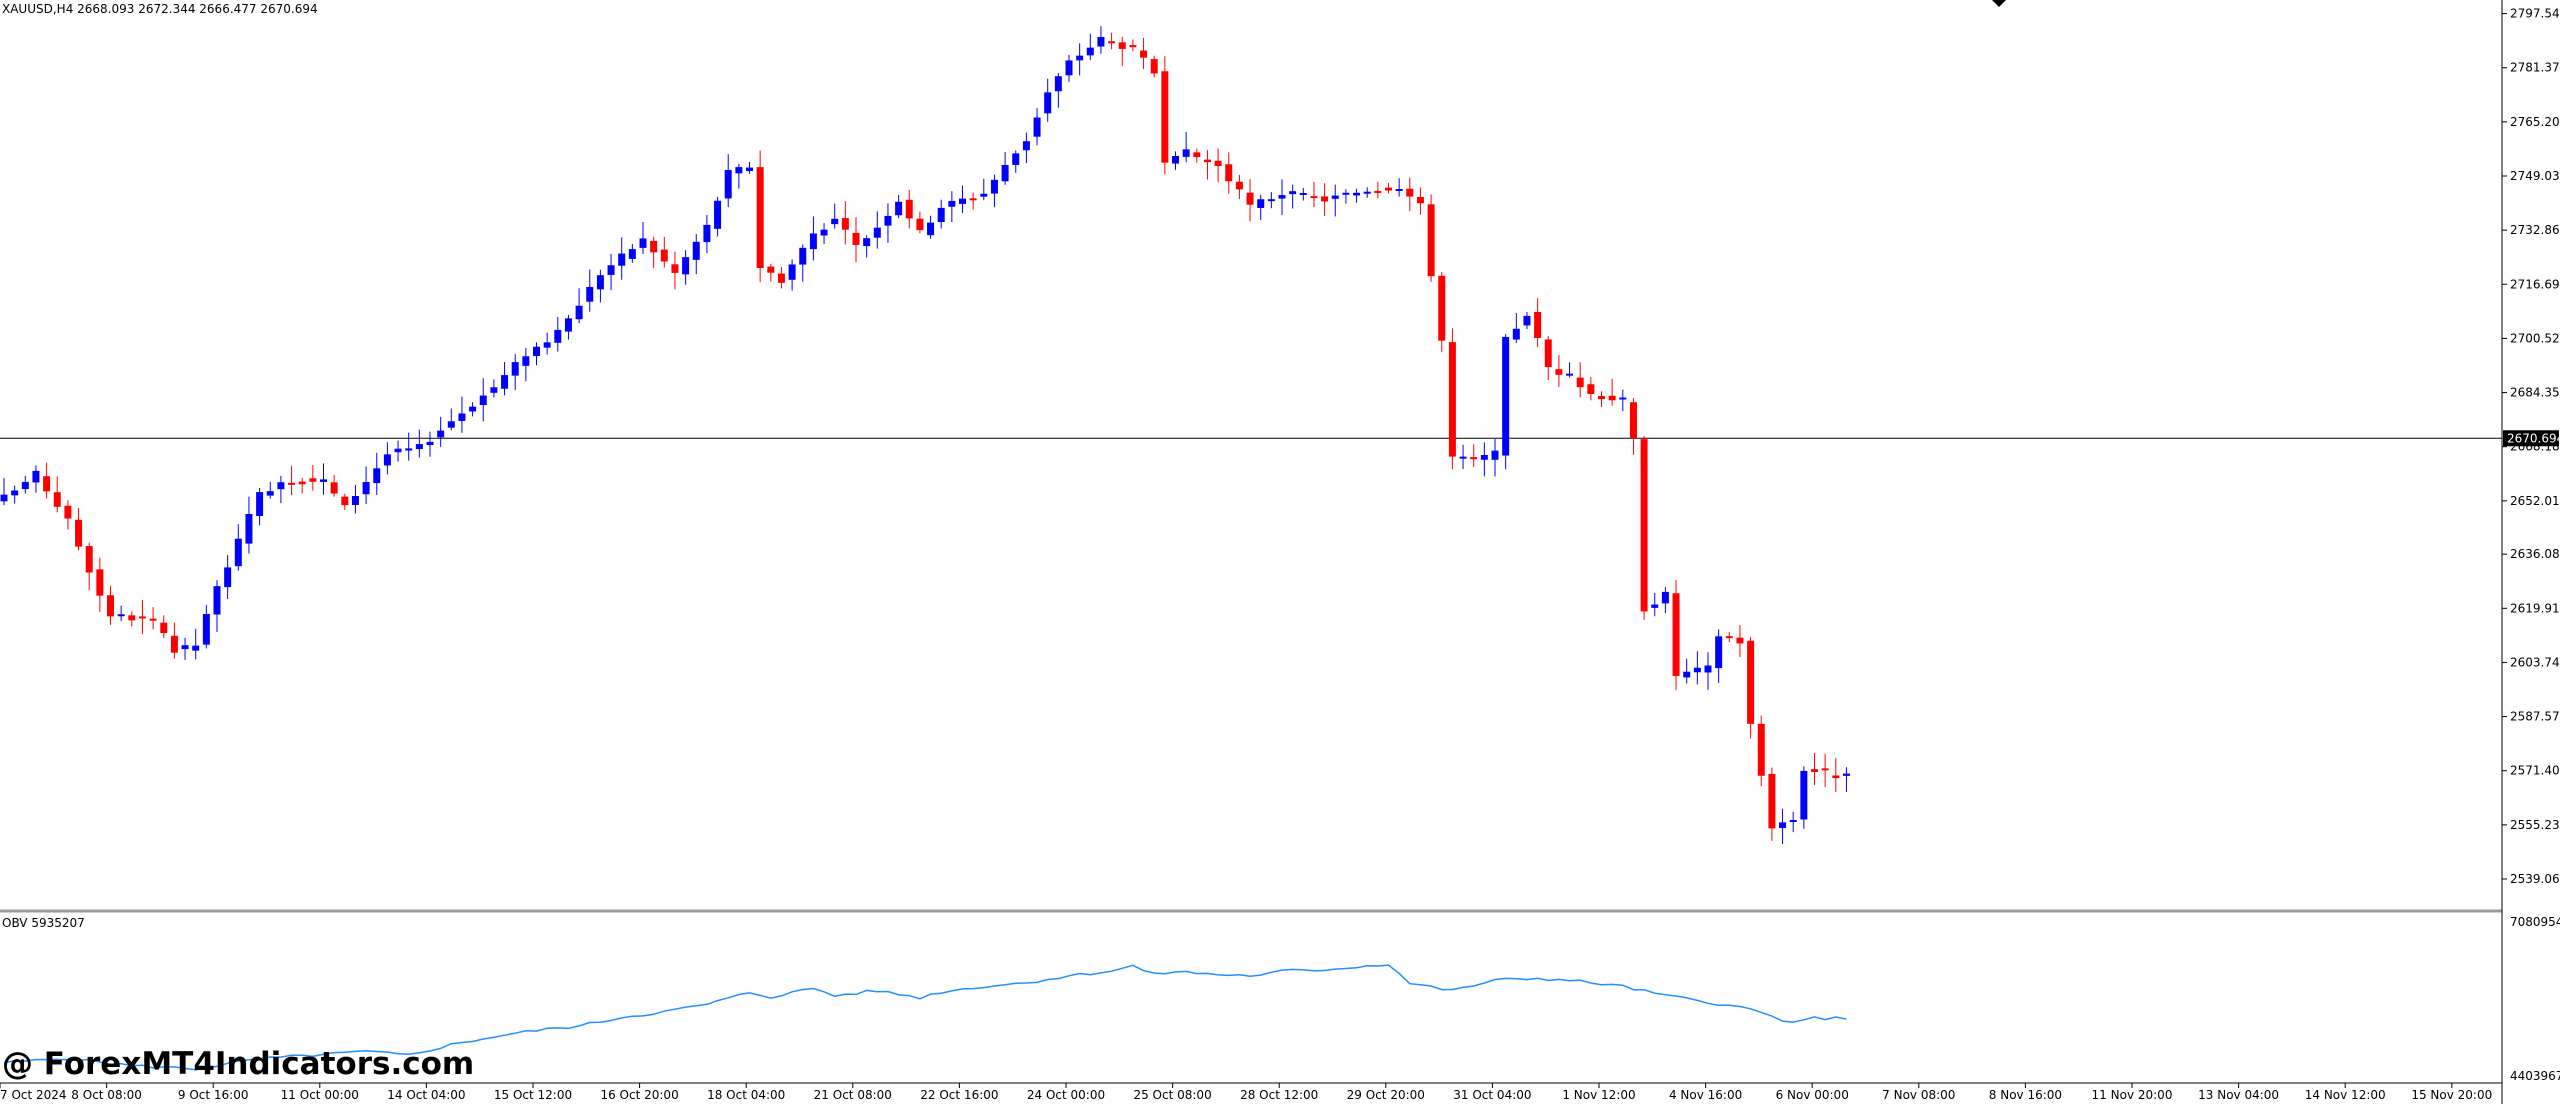  Describe the element at coordinates (2238, 1095) in the screenshot. I see `time-tick-label: 13 Nov 04:00` at that location.